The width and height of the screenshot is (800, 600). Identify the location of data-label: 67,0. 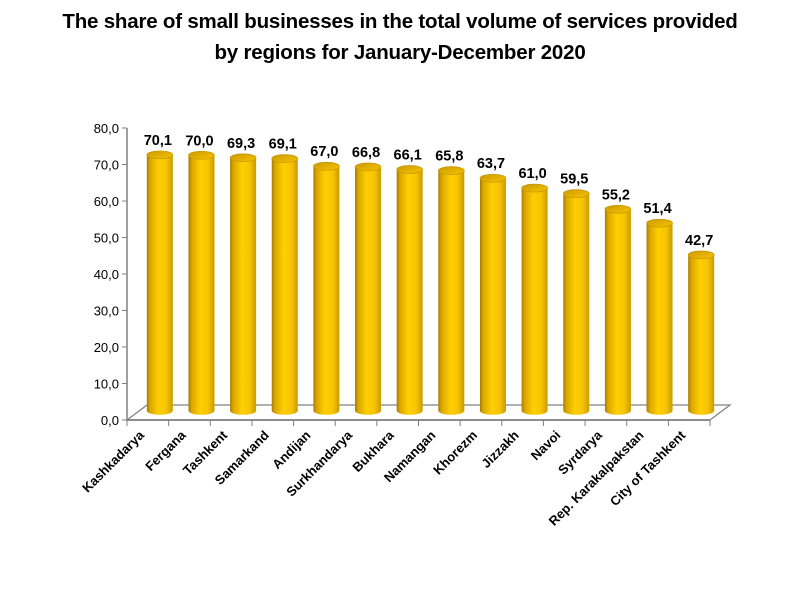
(324, 152).